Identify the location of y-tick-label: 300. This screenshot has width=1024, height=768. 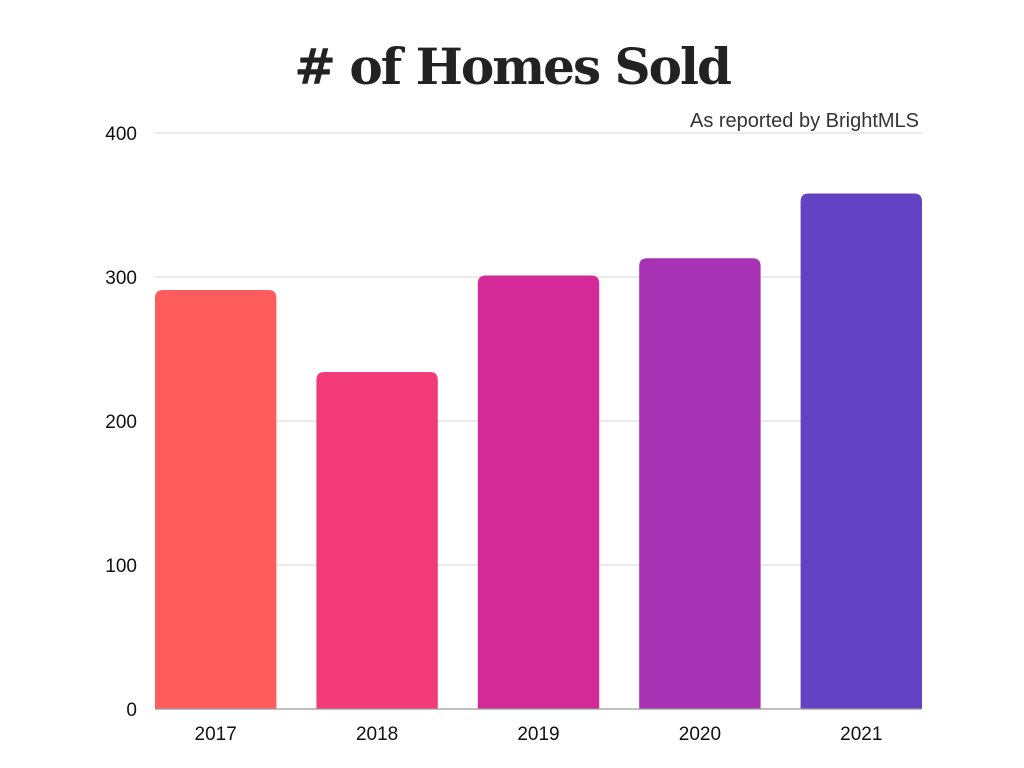
(121, 278).